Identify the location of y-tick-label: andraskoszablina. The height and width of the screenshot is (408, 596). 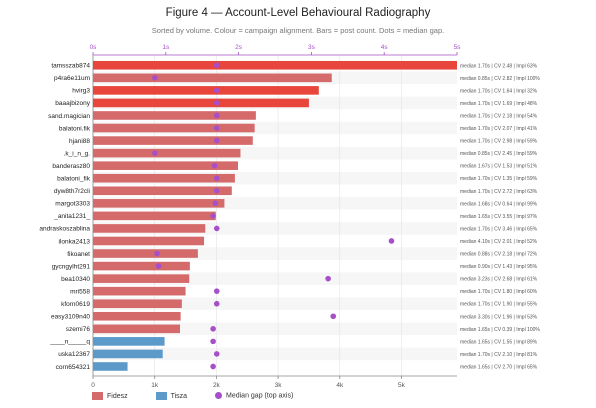
(64, 229).